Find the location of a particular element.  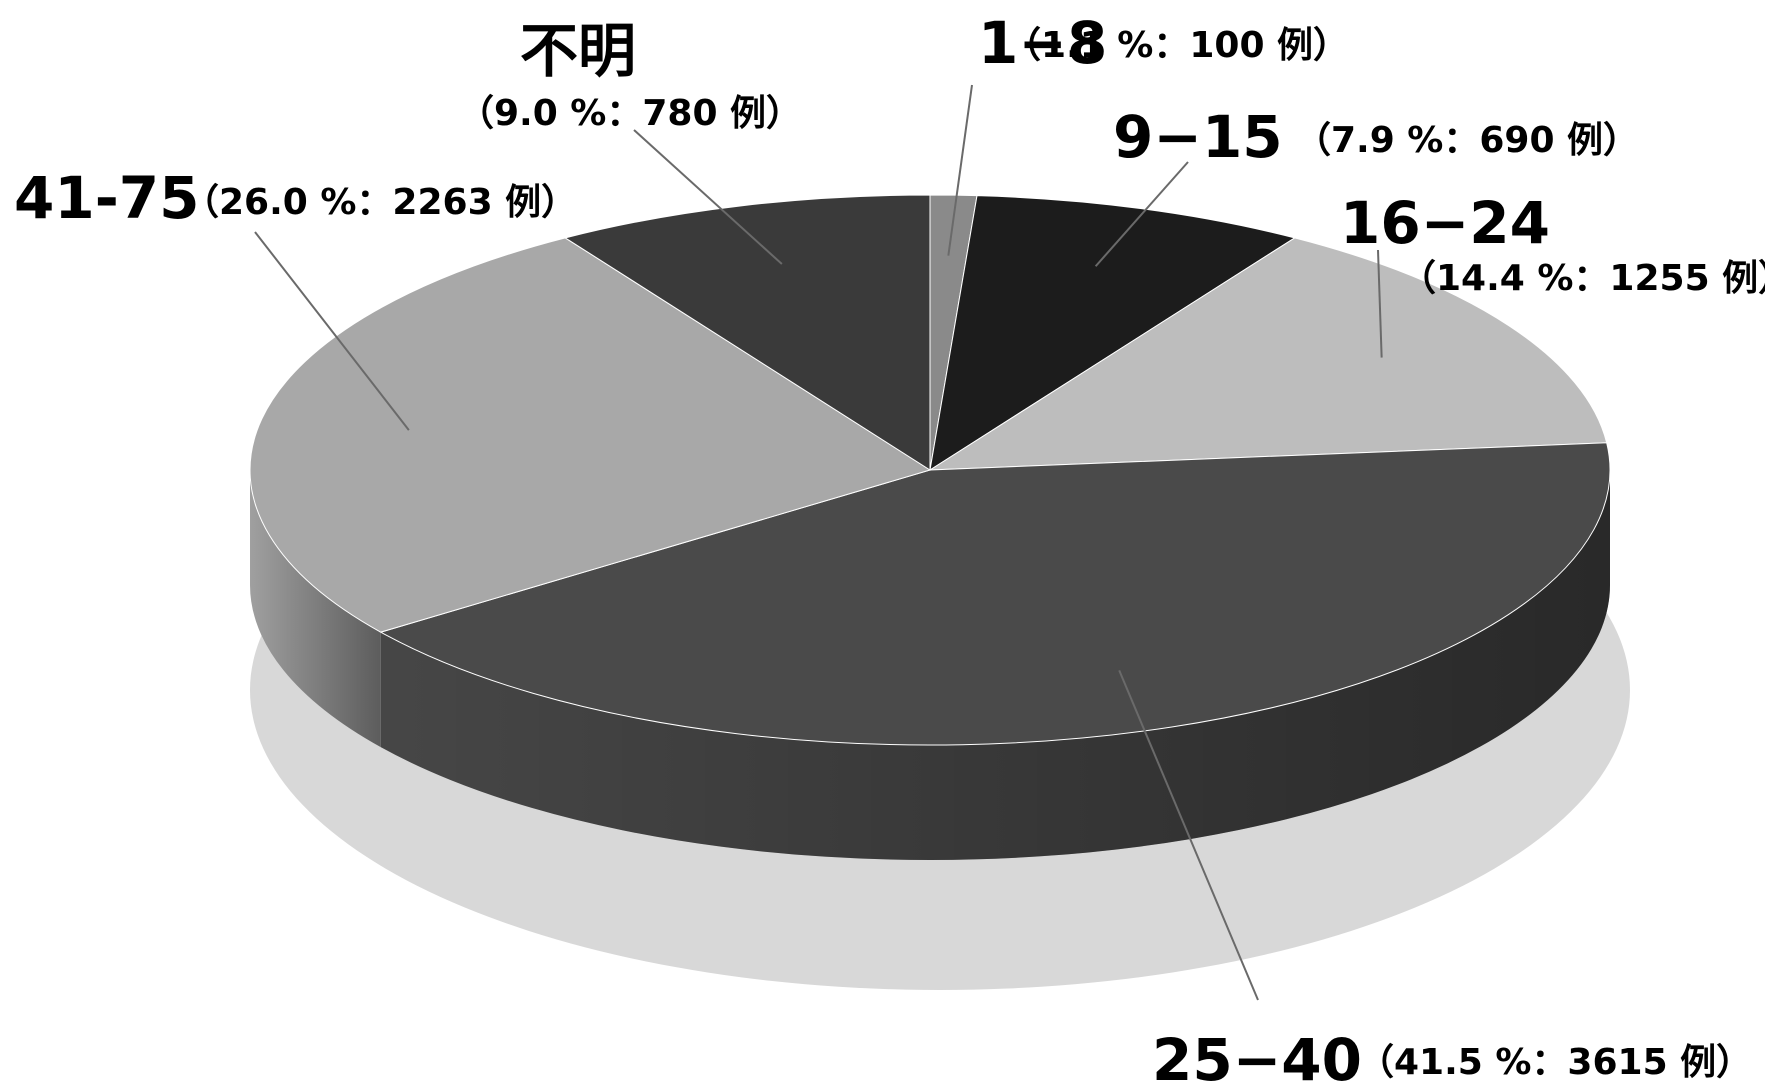

slice-41-75-leader is located at coordinates (332, 331).